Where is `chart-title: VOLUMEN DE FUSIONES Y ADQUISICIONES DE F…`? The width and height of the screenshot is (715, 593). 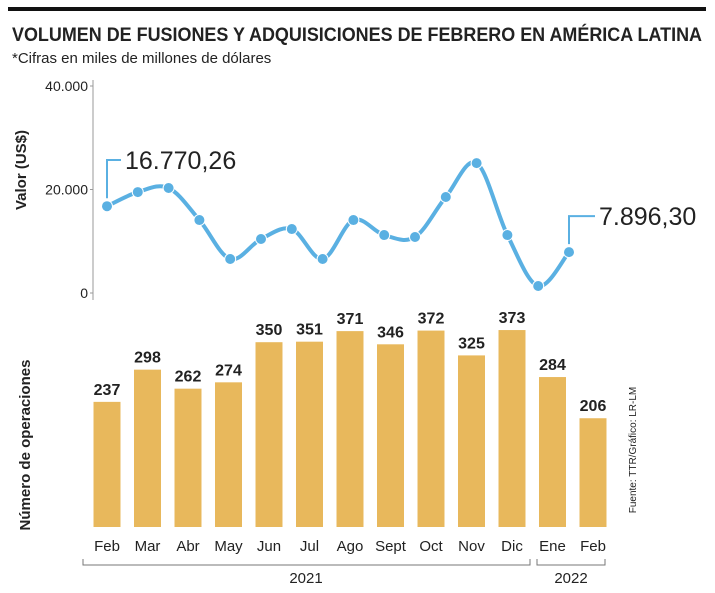 chart-title: VOLUMEN DE FUSIONES Y ADQUISICIONES DE F… is located at coordinates (357, 35).